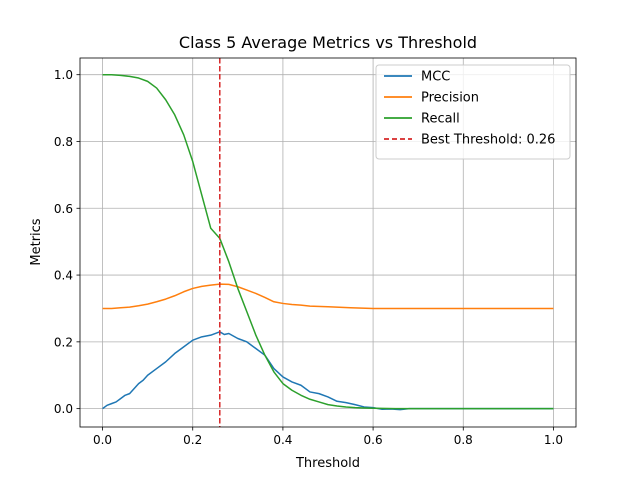 This screenshot has width=640, height=480. I want to click on x-tick-label: 0.8, so click(463, 440).